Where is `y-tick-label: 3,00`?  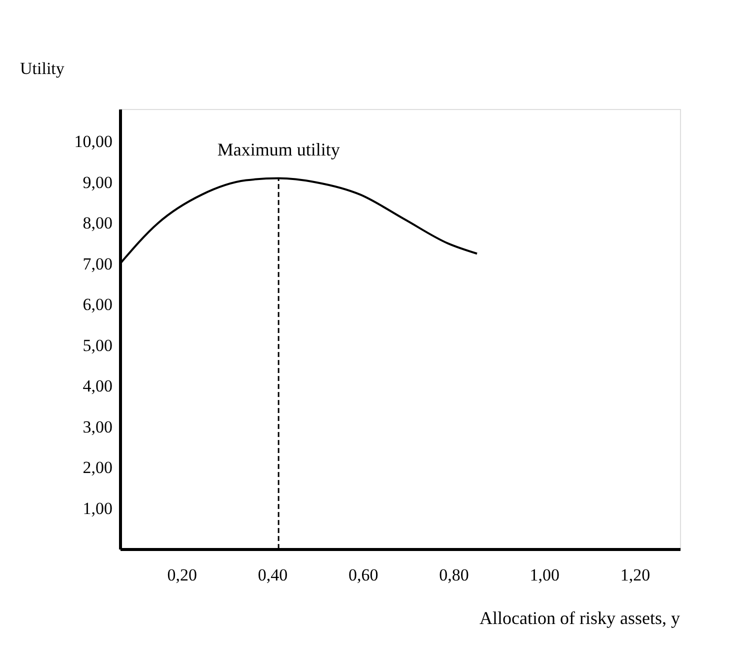 y-tick-label: 3,00 is located at coordinates (97, 426).